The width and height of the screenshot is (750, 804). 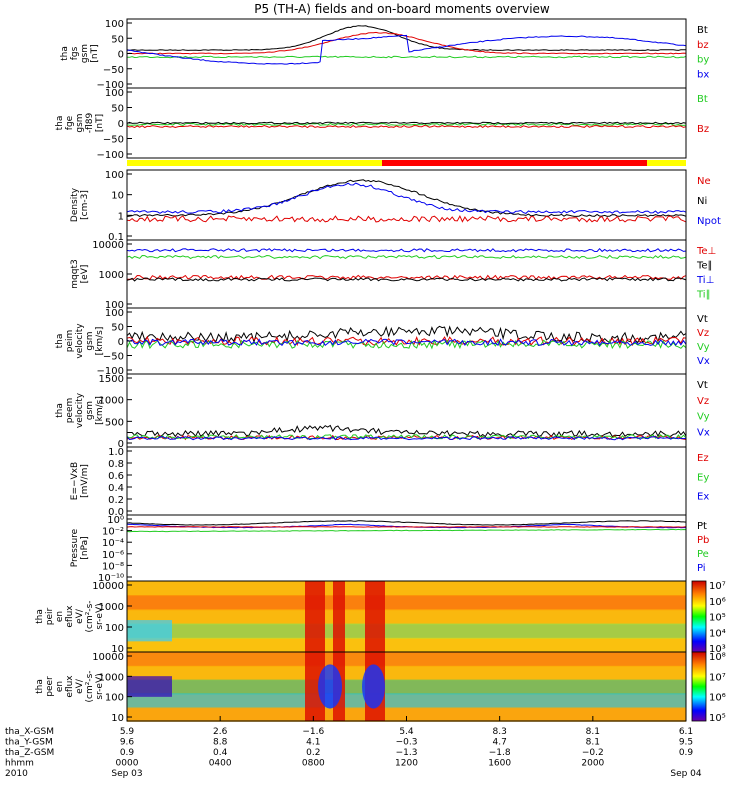 What do you see at coordinates (313, 764) in the screenshot?
I see `x-tick-label: 0800` at bounding box center [313, 764].